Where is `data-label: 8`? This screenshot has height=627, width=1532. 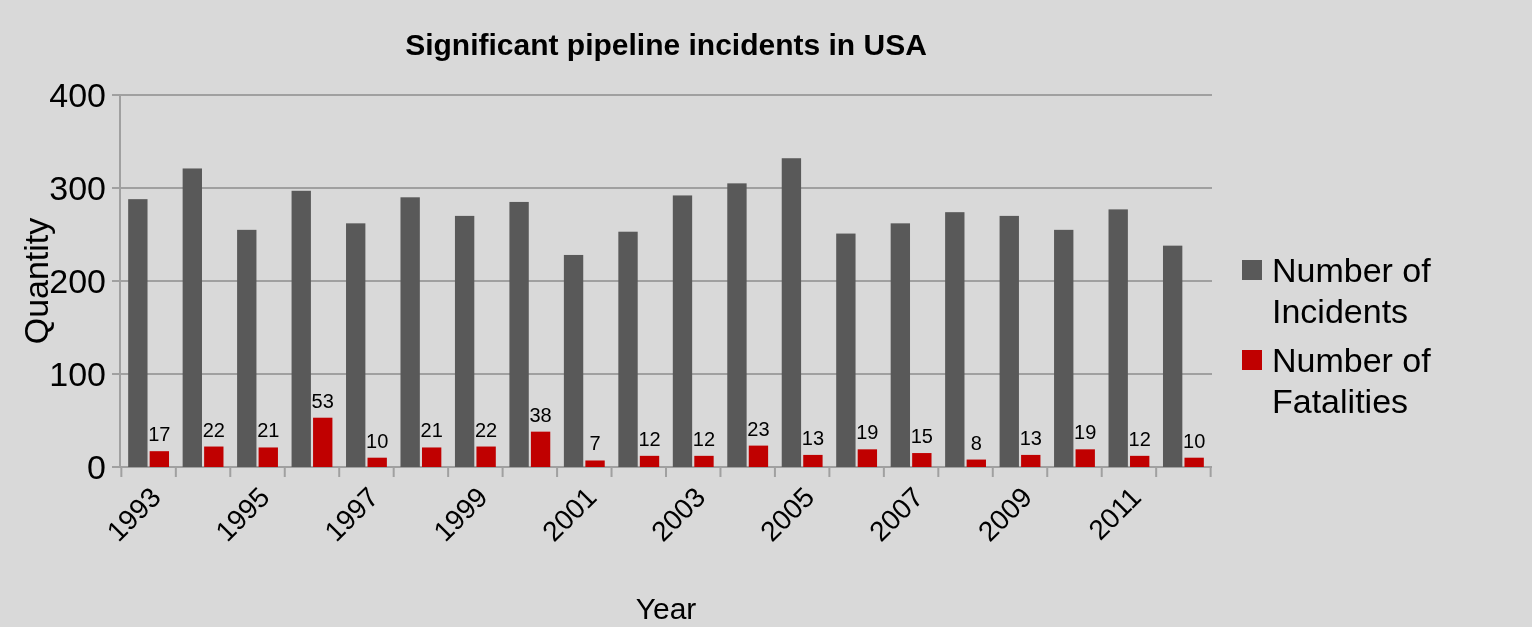 data-label: 8 is located at coordinates (976, 442).